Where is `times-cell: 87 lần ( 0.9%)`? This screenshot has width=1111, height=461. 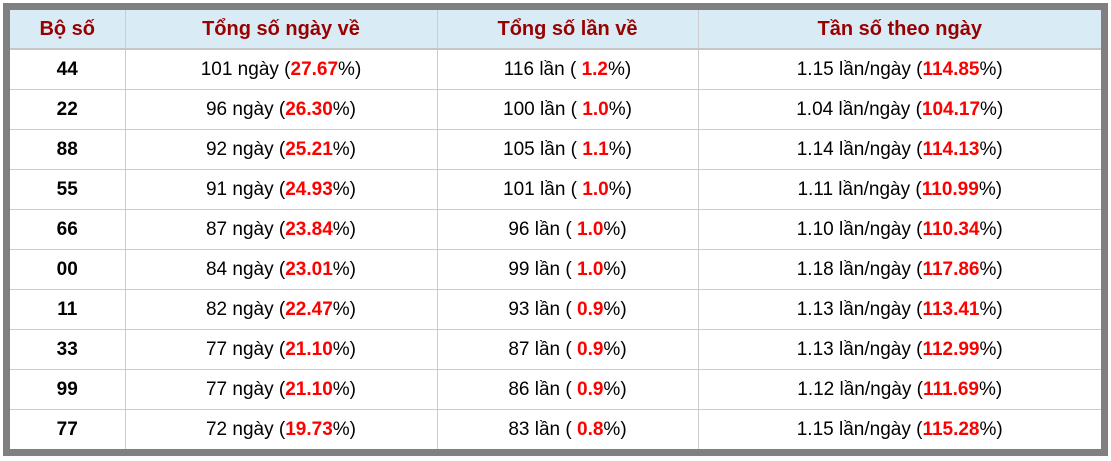 times-cell: 87 lần ( 0.9%) is located at coordinates (568, 349).